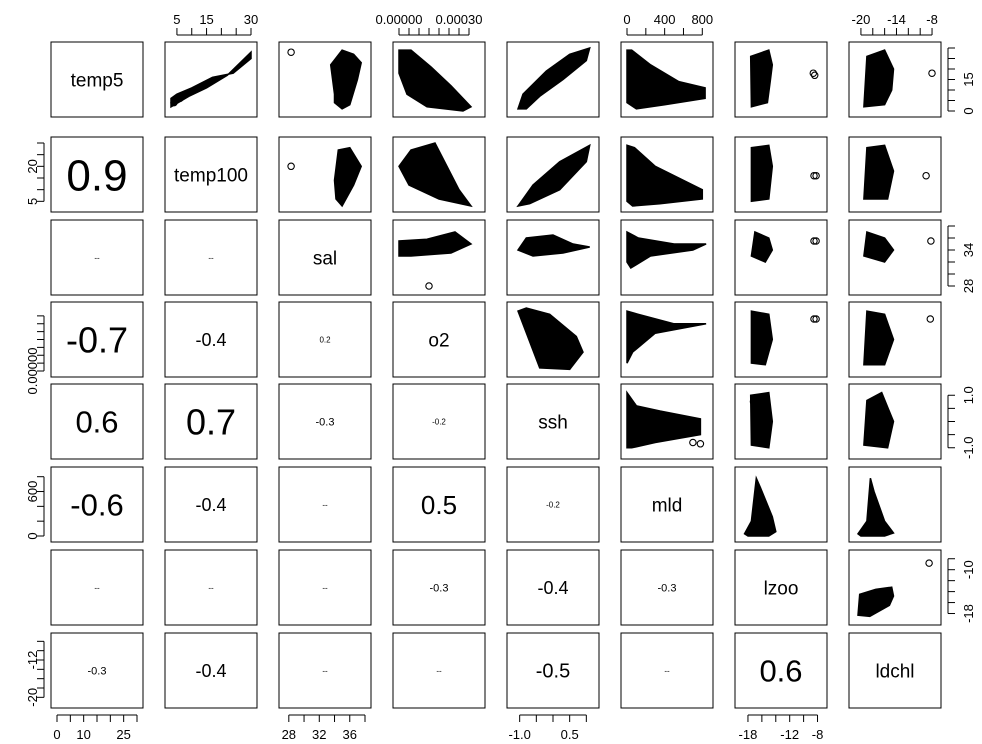 This screenshot has height=744, width=982. What do you see at coordinates (289, 734) in the screenshot?
I see `tick-label-sal-0: 28` at bounding box center [289, 734].